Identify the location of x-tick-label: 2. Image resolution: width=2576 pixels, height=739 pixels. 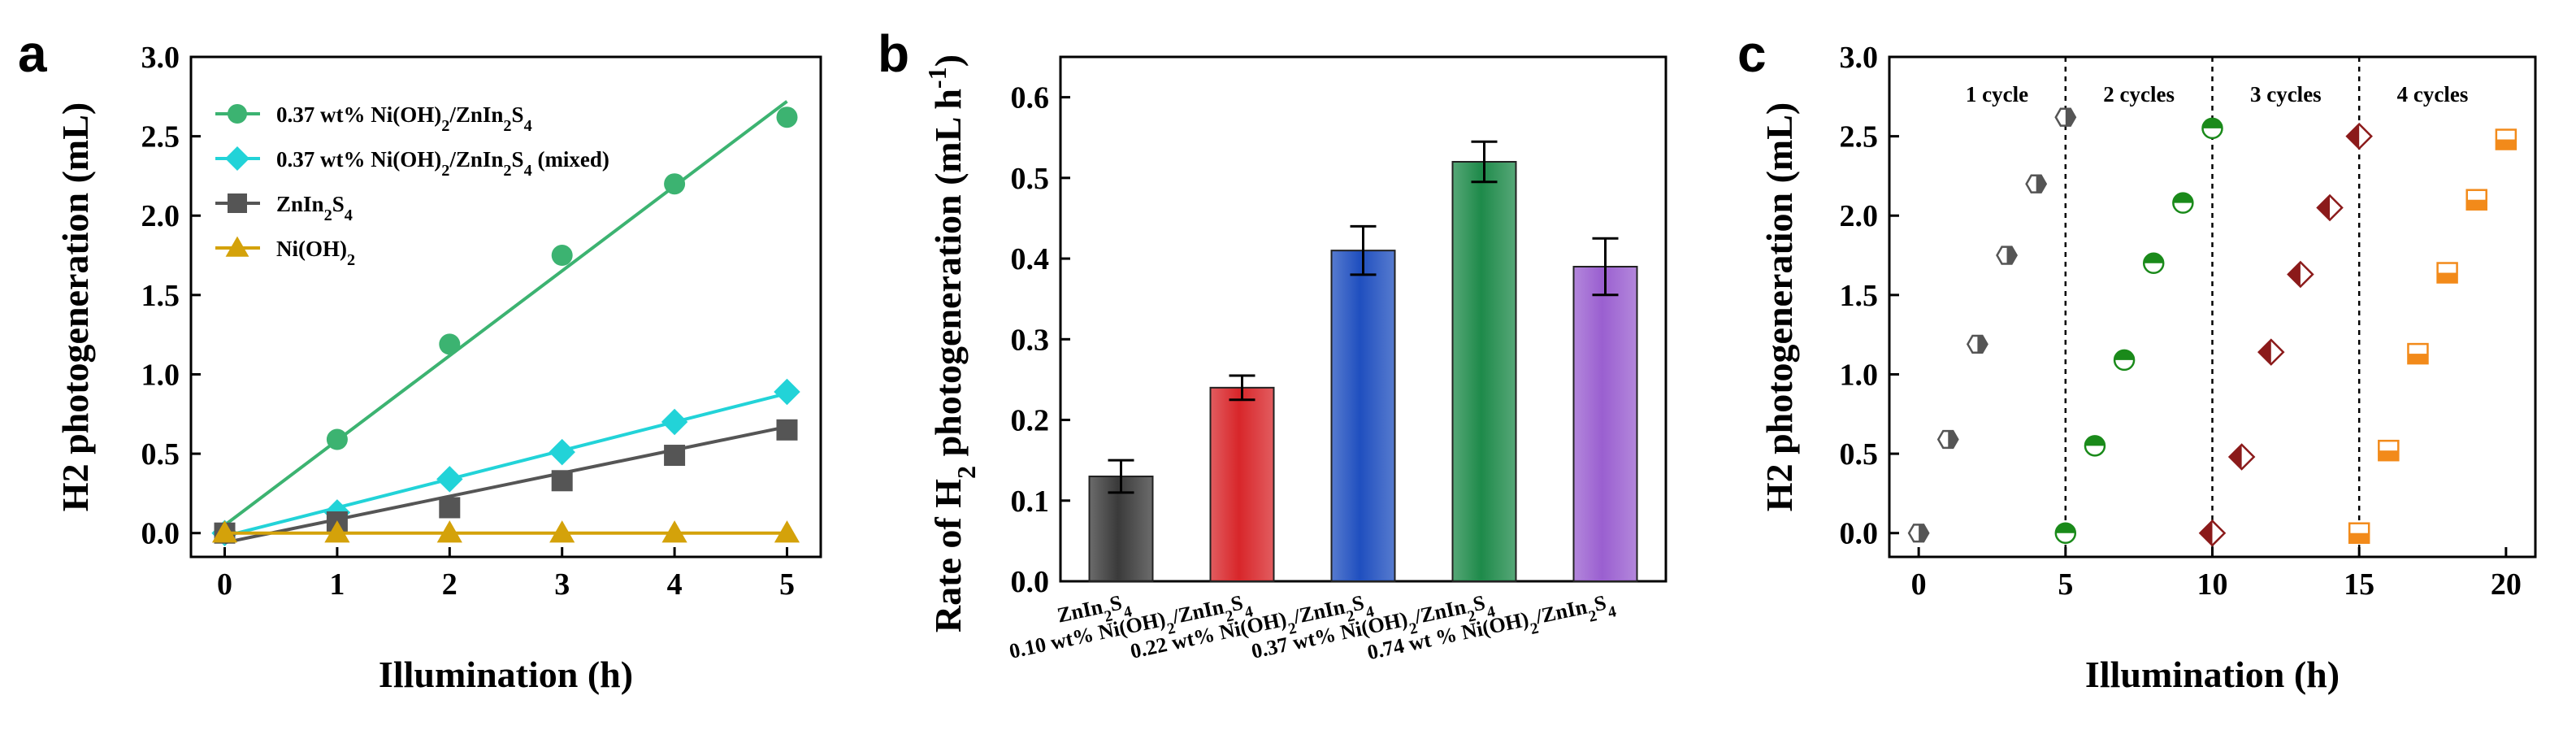
(450, 585).